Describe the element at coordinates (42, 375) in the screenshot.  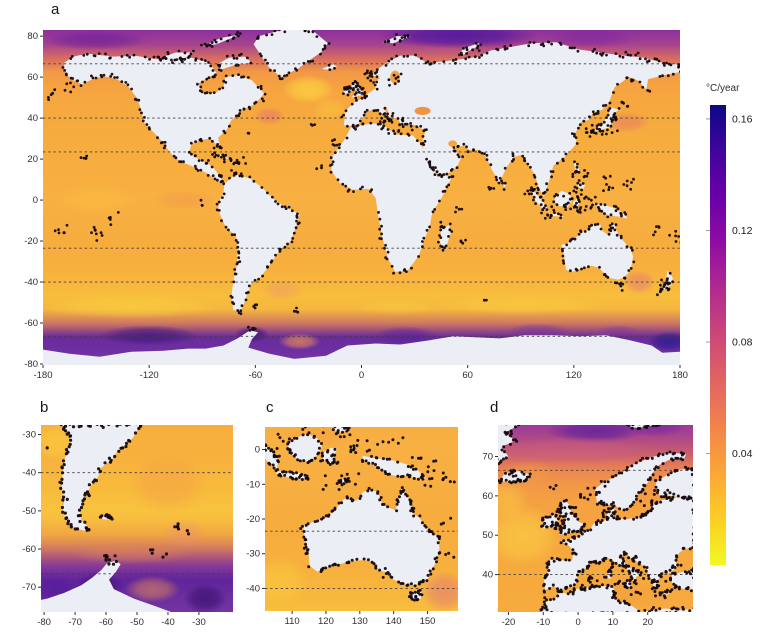
I see `x-tick-label: -180` at that location.